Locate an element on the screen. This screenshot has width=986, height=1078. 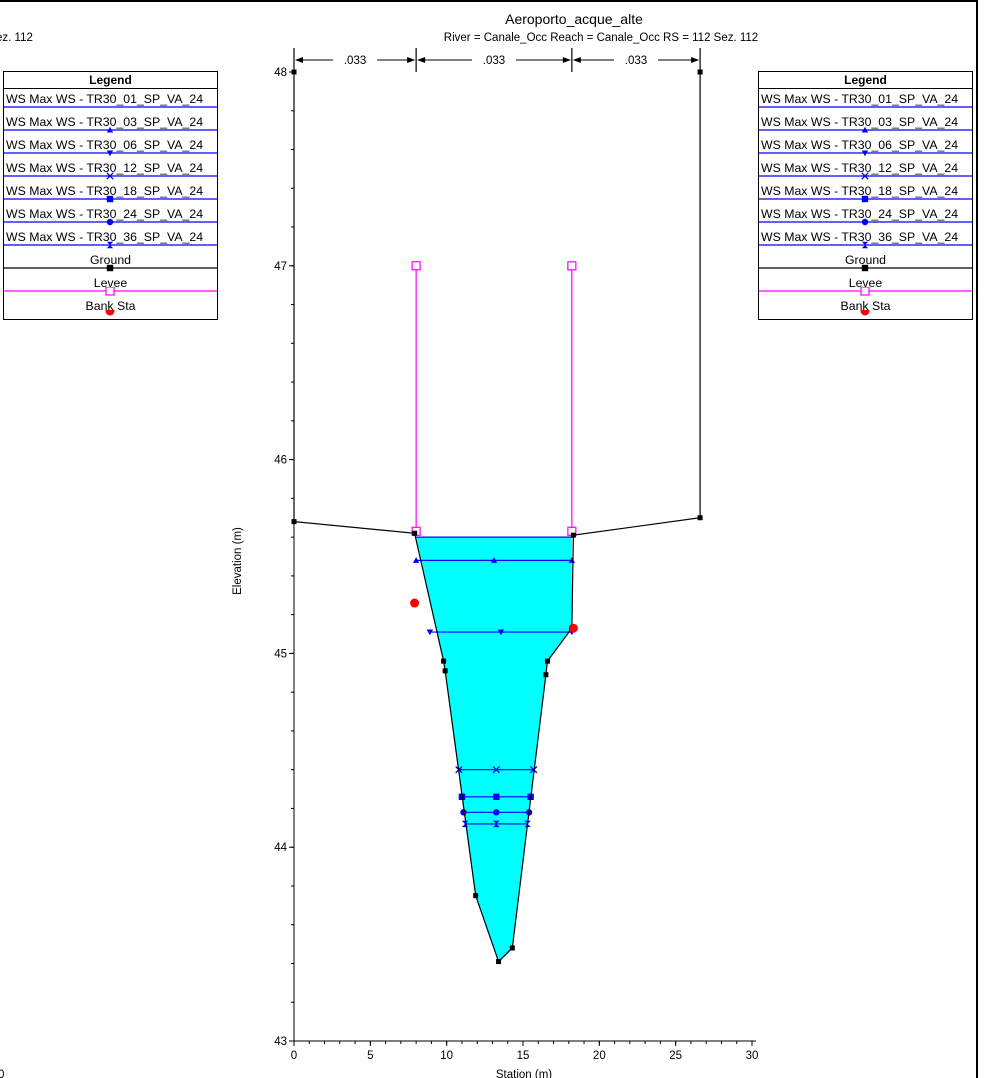
y-tick-label: 44 is located at coordinates (280, 848).